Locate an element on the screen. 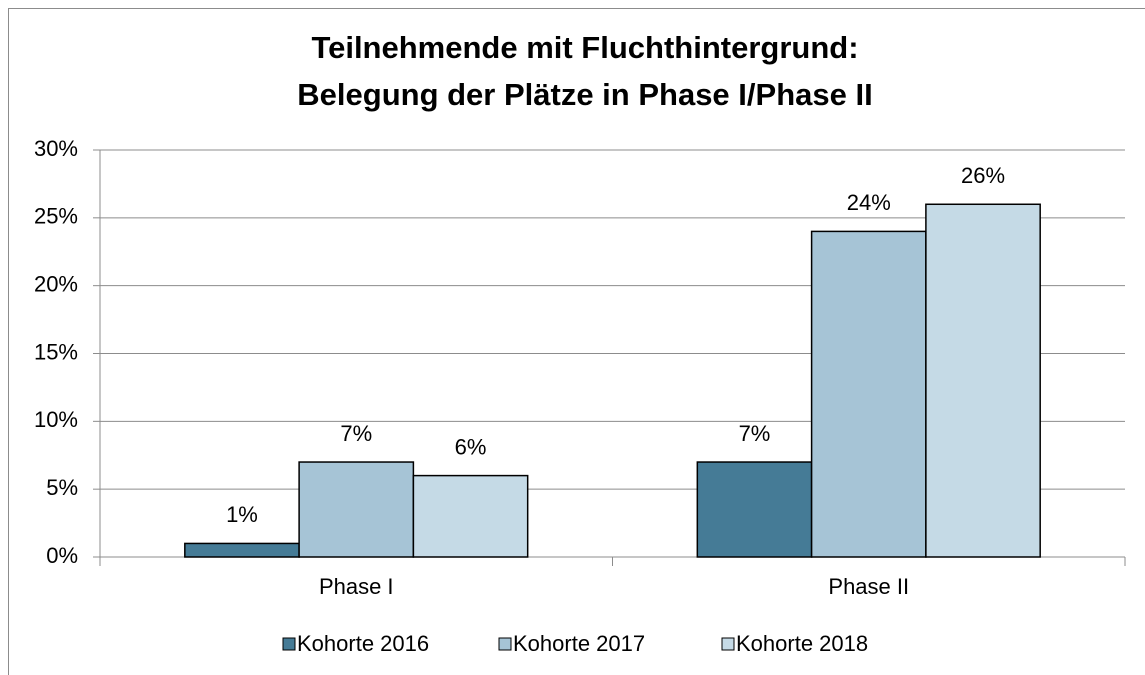  legend-label: Kohorte 2018 is located at coordinates (802, 643).